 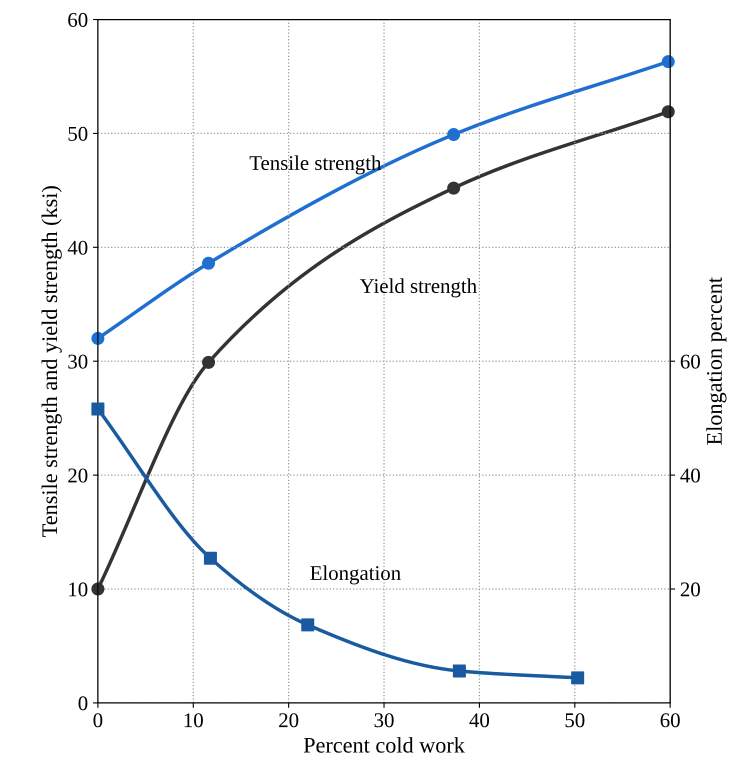 I want to click on series-label: Tensile strength, so click(x=316, y=164).